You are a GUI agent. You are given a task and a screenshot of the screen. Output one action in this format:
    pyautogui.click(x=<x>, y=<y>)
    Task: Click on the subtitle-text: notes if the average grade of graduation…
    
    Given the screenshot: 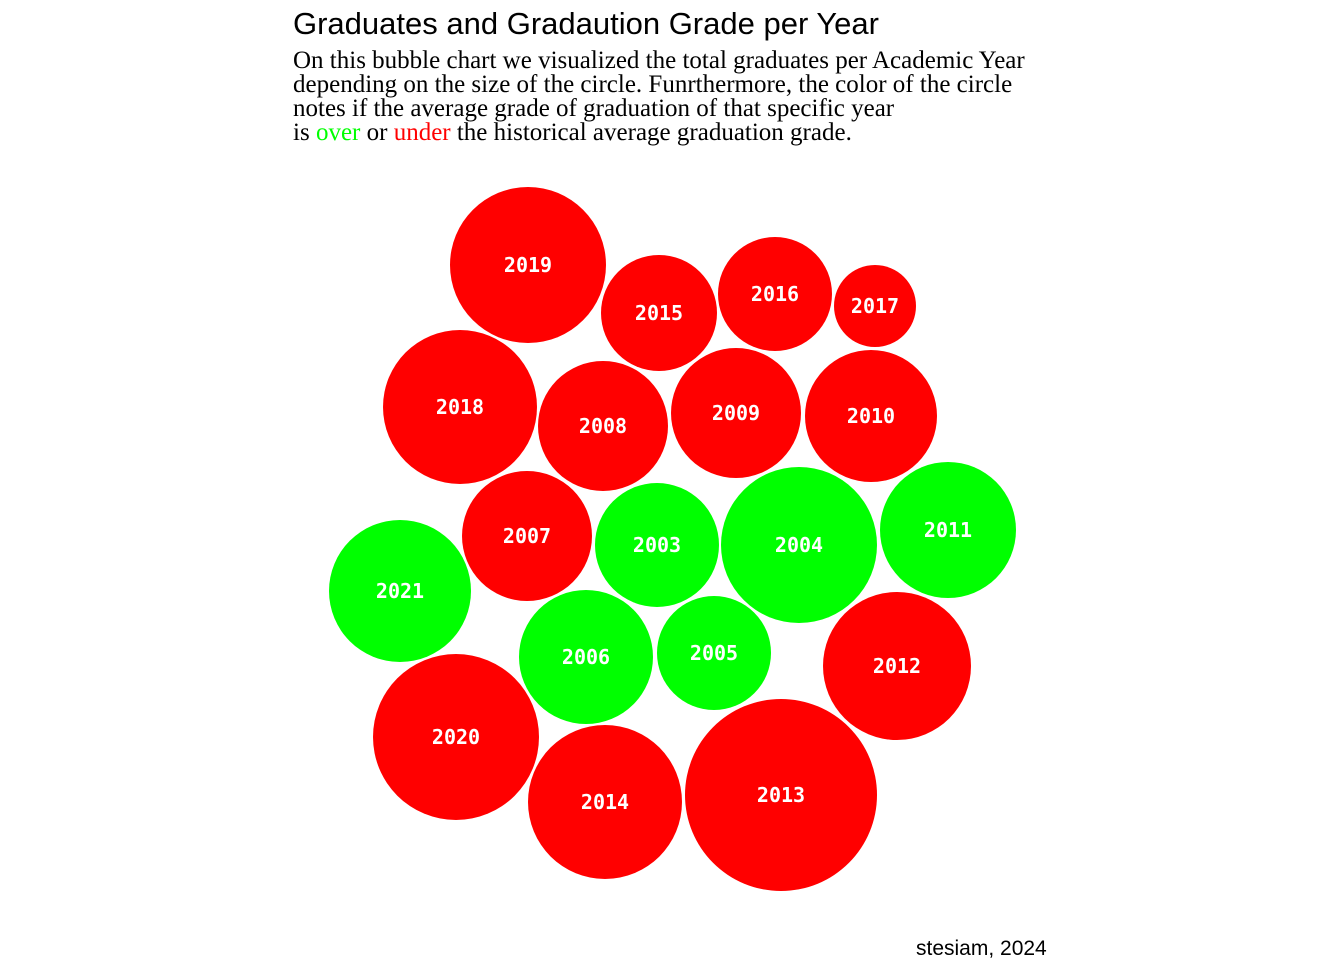 What is the action you would take?
    pyautogui.click(x=594, y=108)
    